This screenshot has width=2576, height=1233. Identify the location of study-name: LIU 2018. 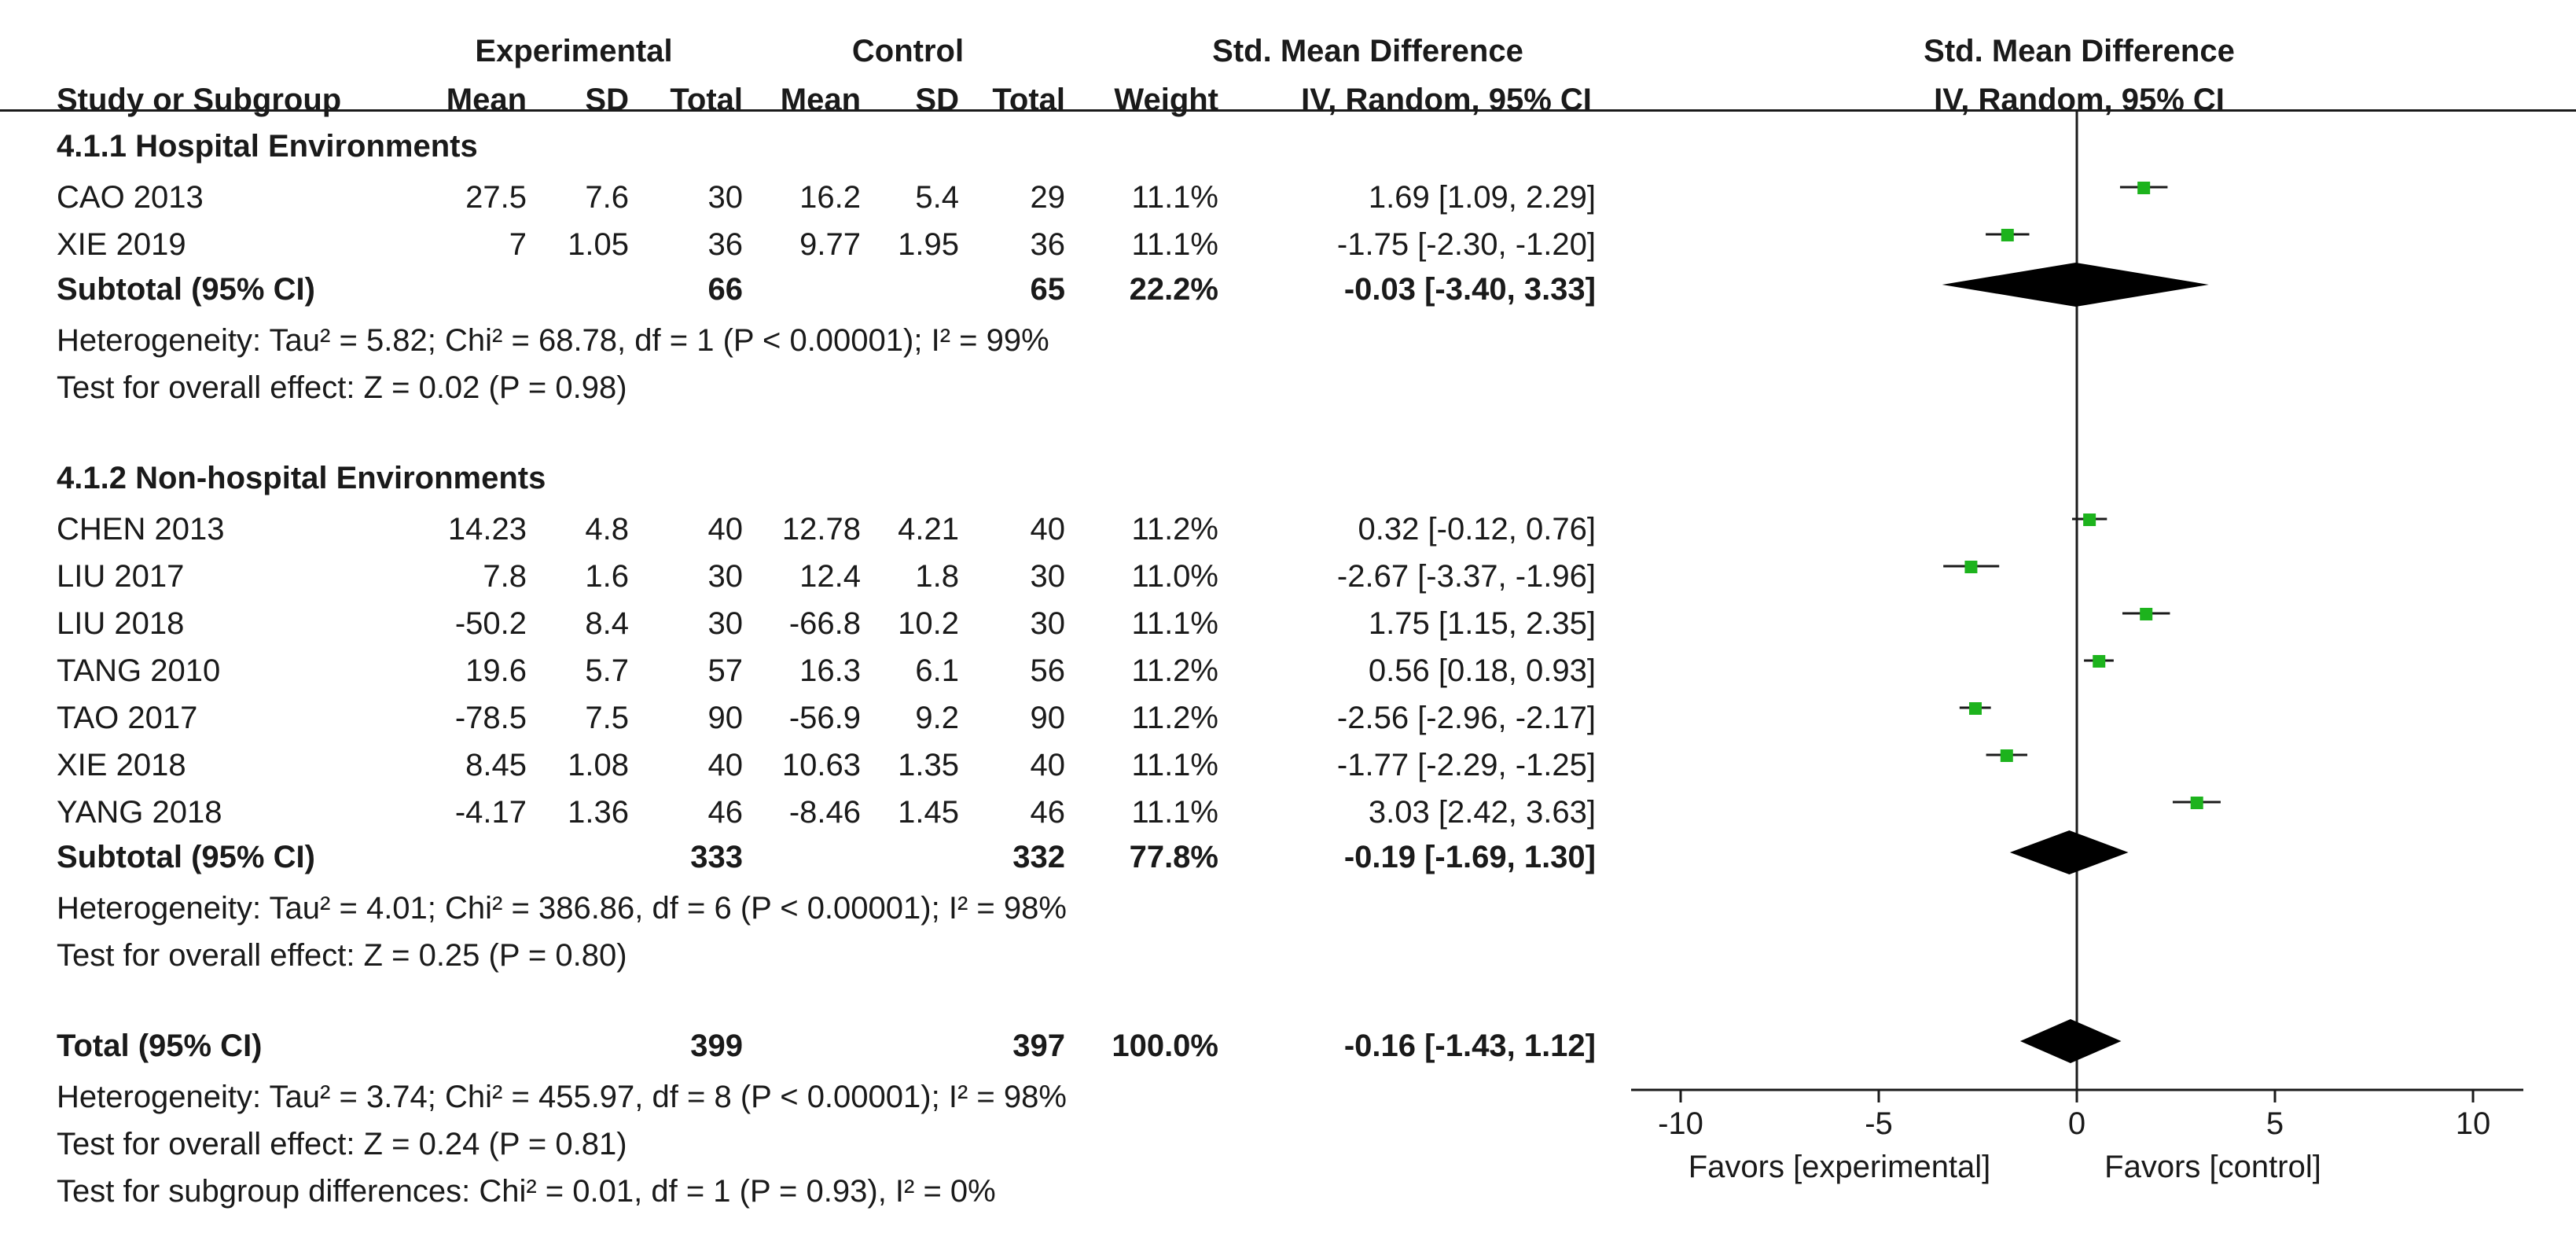
(121, 623).